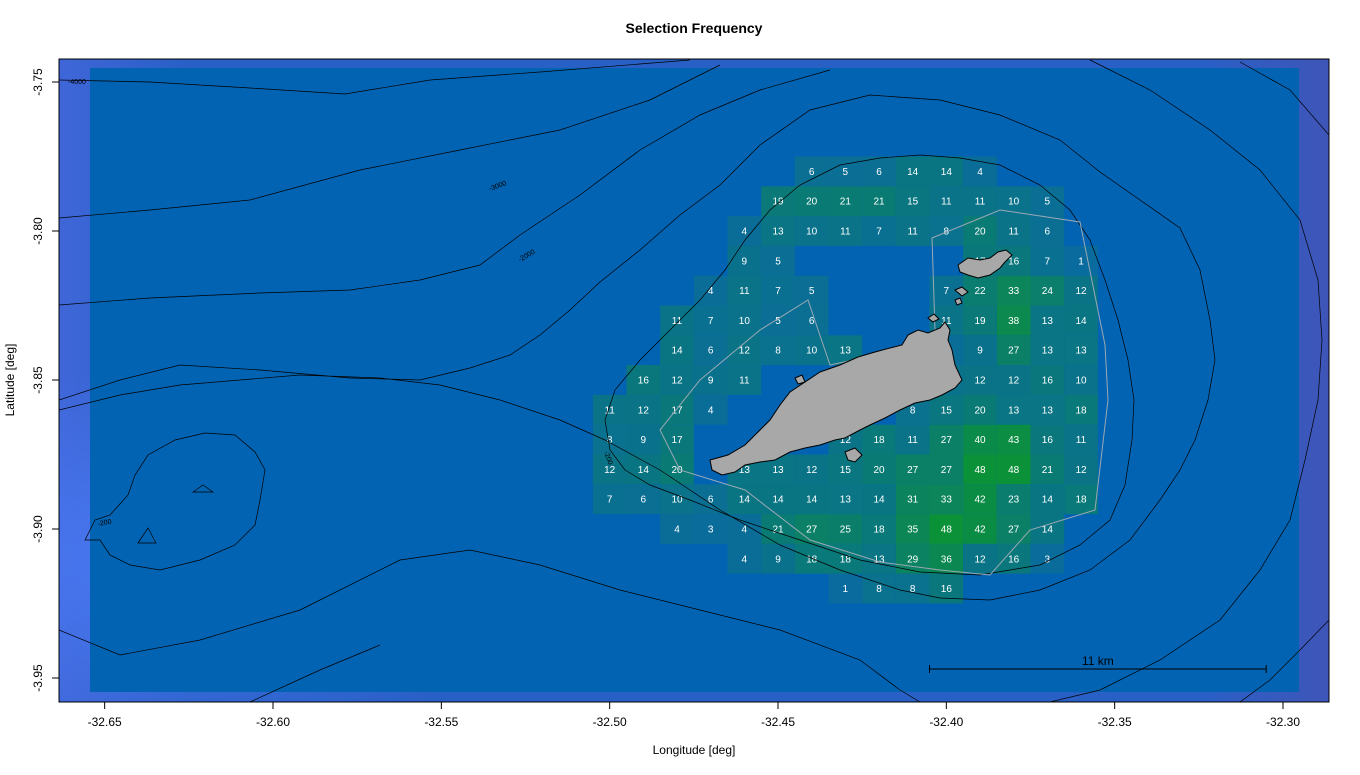  I want to click on frequency-cell-label: 8, so click(610, 440).